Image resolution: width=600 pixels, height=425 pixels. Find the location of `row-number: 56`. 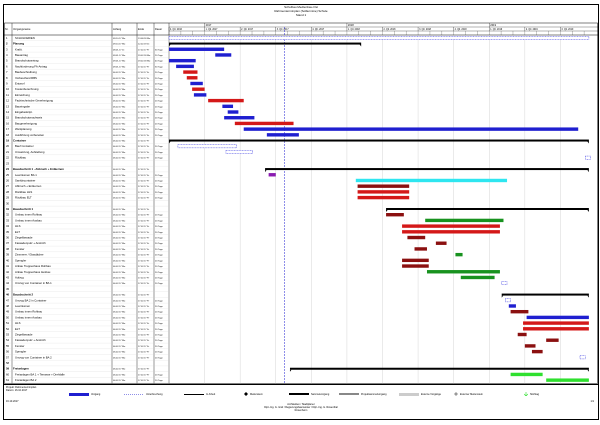

row-number: 56 is located at coordinates (8, 352).